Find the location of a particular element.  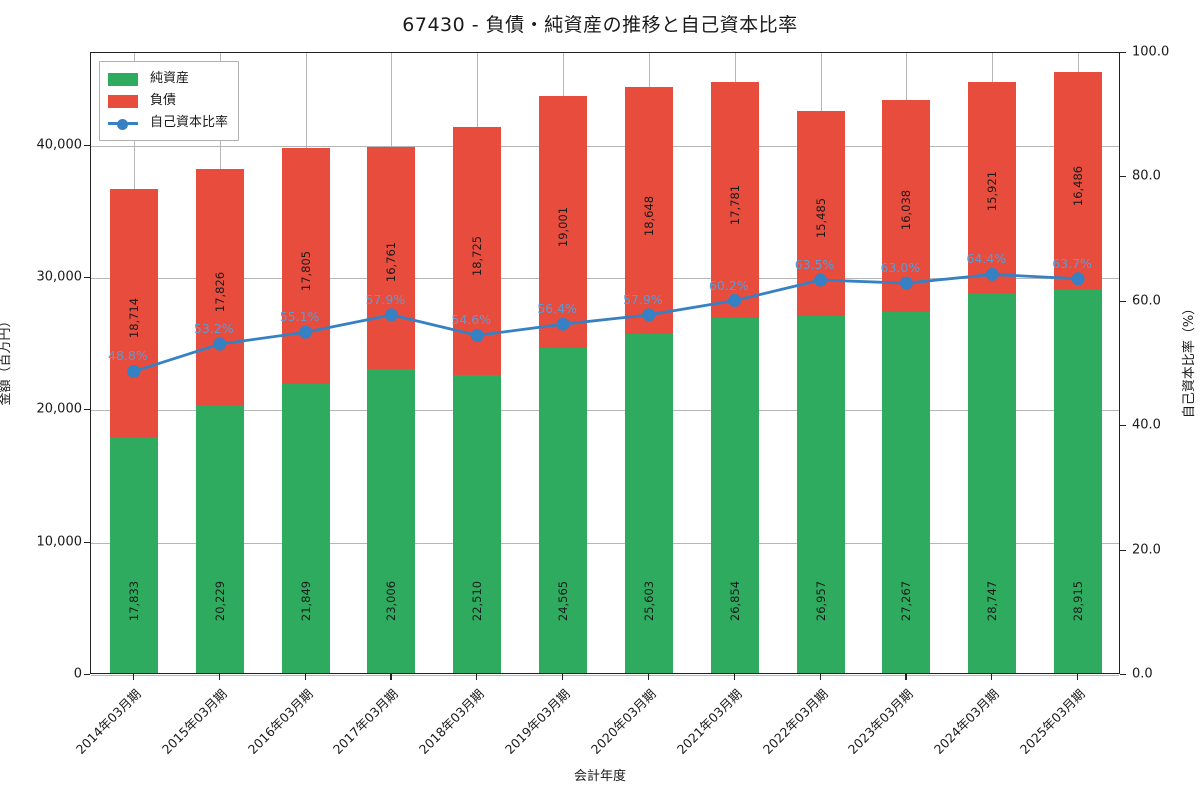

y-axis-tick-left: 20,000 is located at coordinates (59, 409).